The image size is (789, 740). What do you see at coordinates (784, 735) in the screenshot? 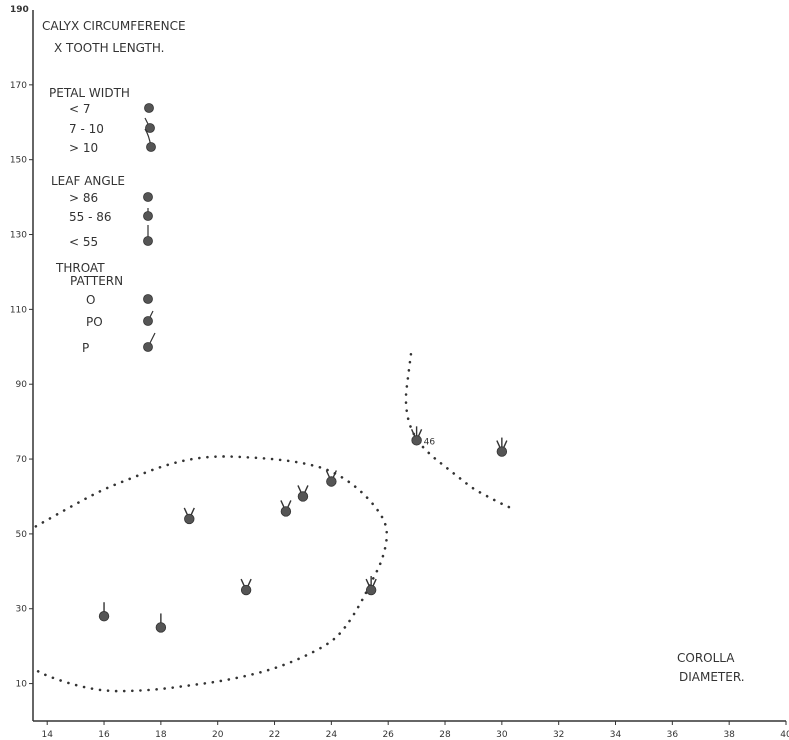
I see `x-tick-label: 40` at bounding box center [784, 735].